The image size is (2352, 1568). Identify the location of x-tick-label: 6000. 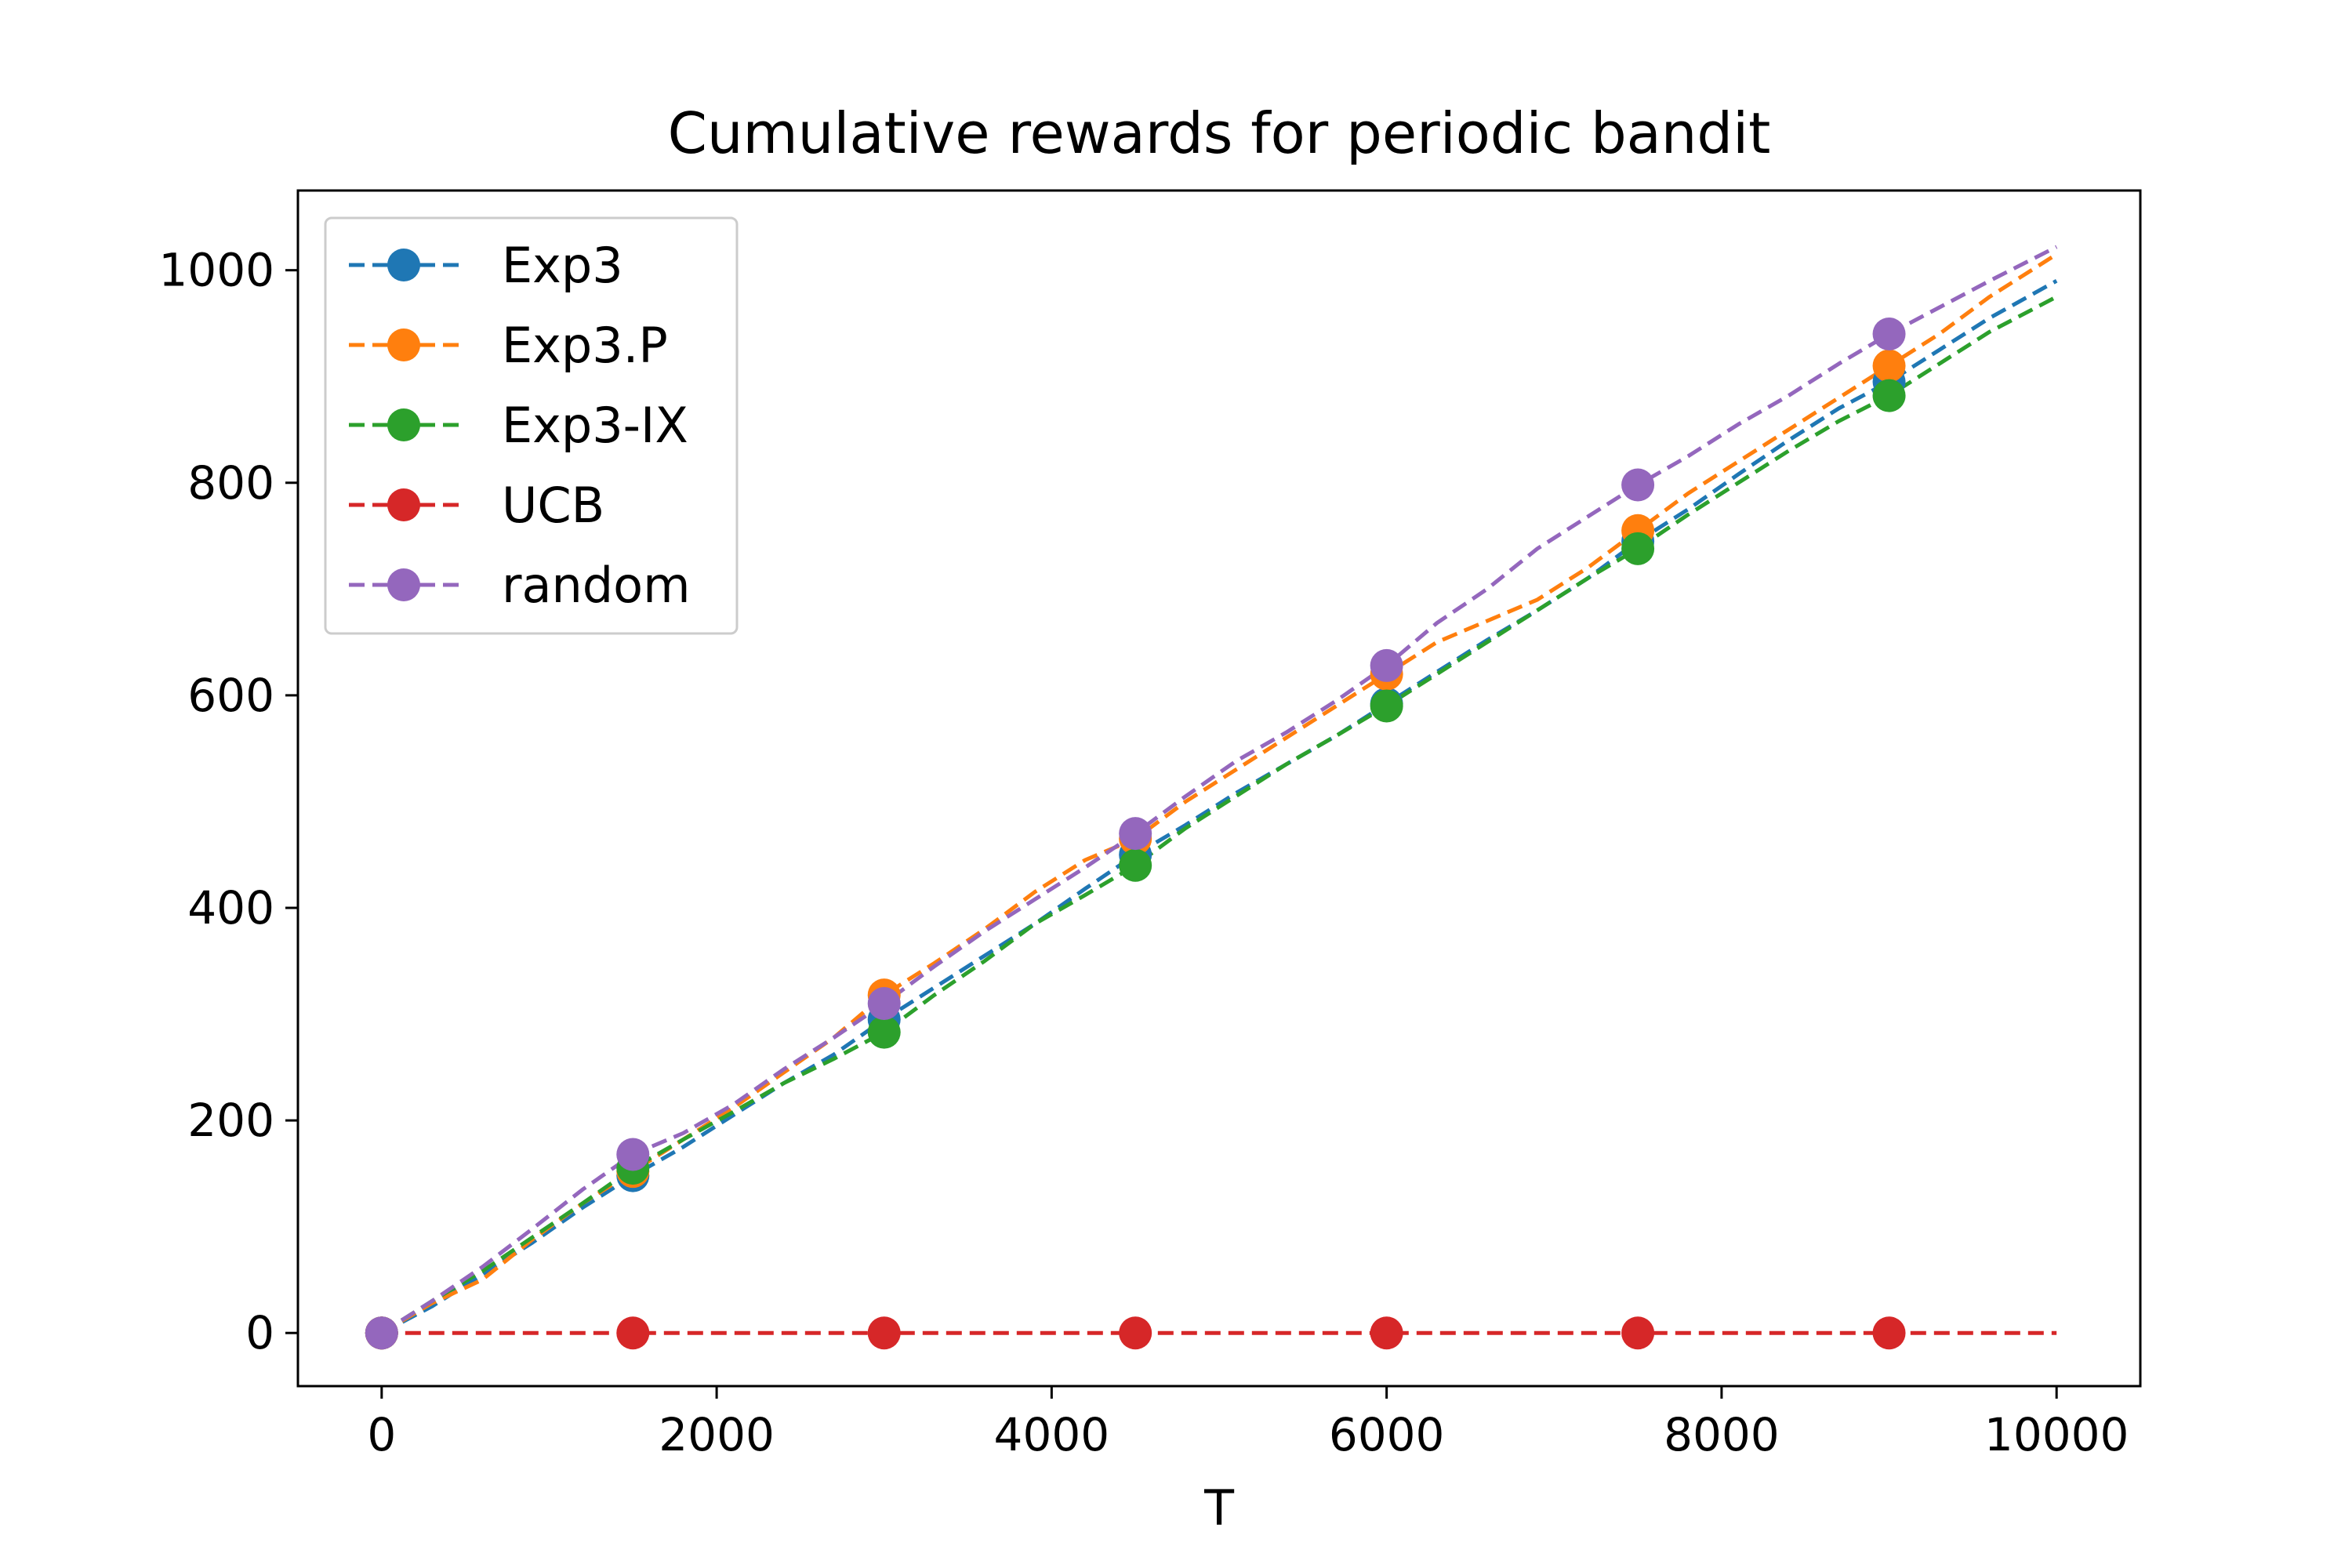
(1387, 1434).